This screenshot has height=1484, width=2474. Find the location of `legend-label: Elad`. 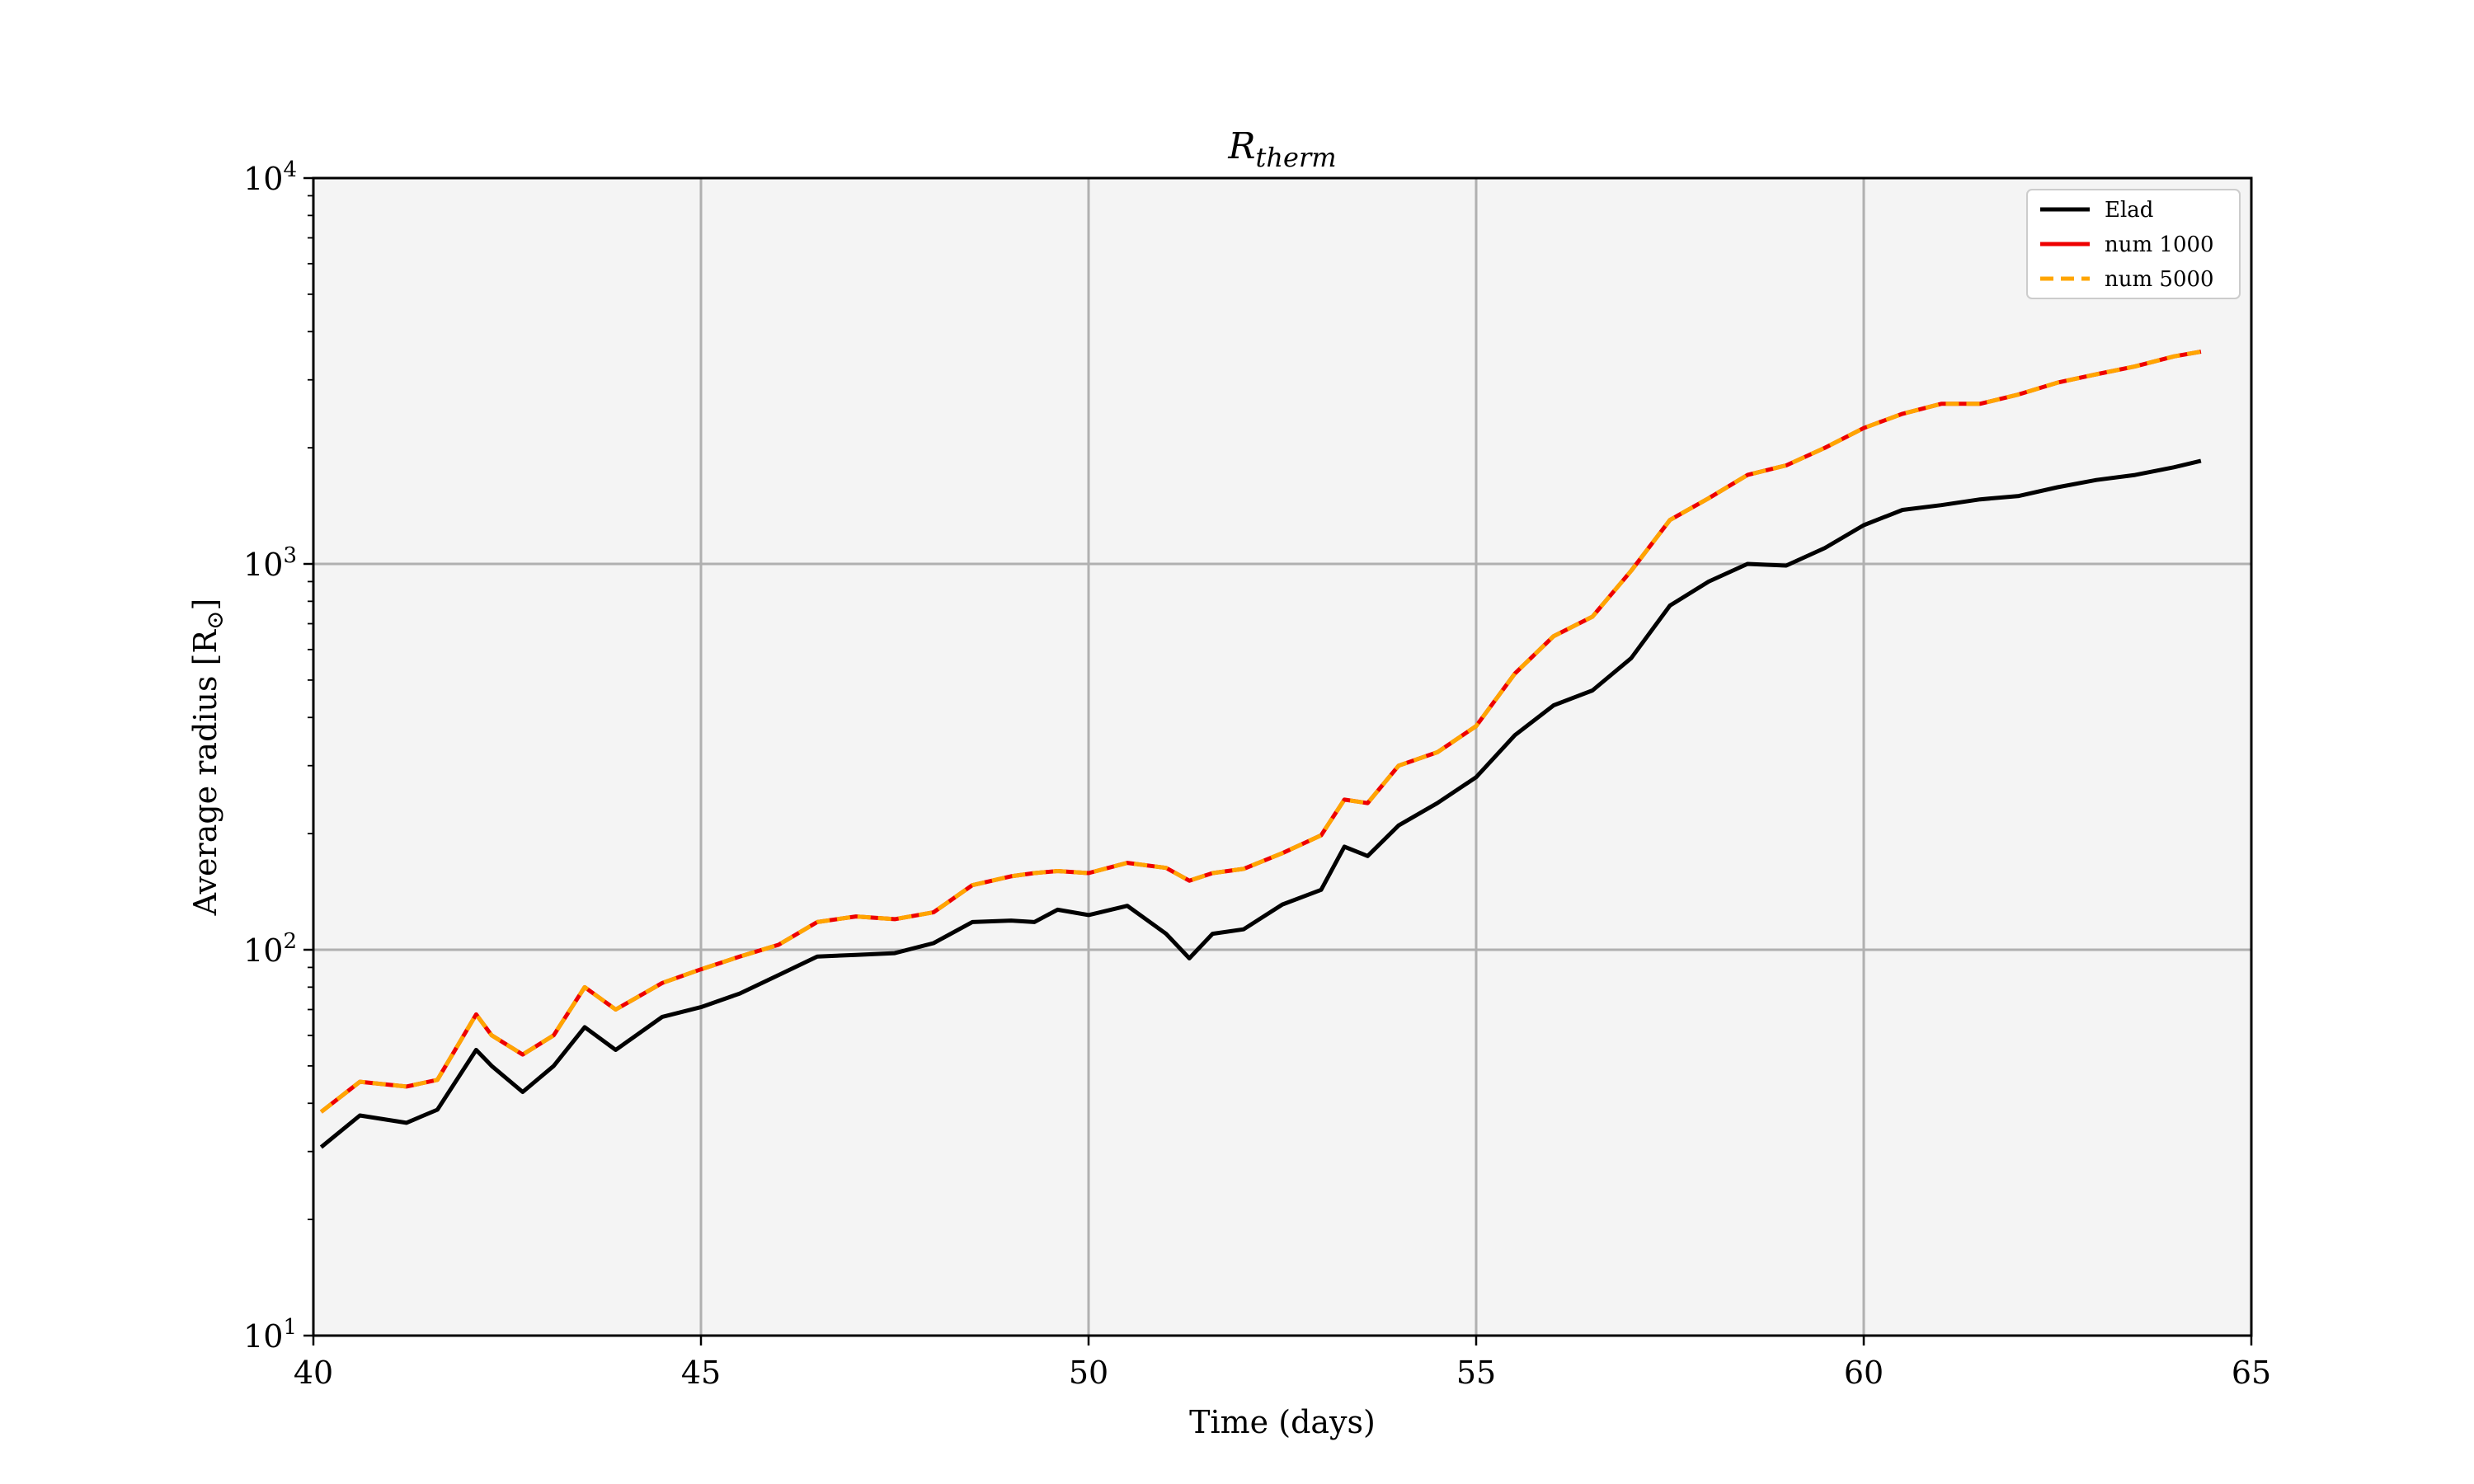

legend-label: Elad is located at coordinates (2129, 210).